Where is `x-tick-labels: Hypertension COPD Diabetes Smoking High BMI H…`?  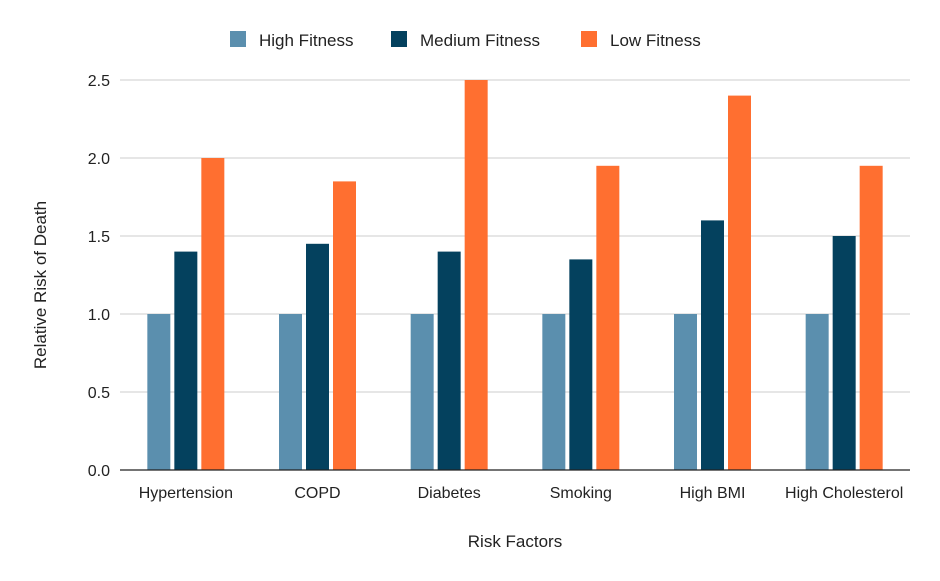
x-tick-labels: Hypertension COPD Diabetes Smoking High BMI H… is located at coordinates (521, 493).